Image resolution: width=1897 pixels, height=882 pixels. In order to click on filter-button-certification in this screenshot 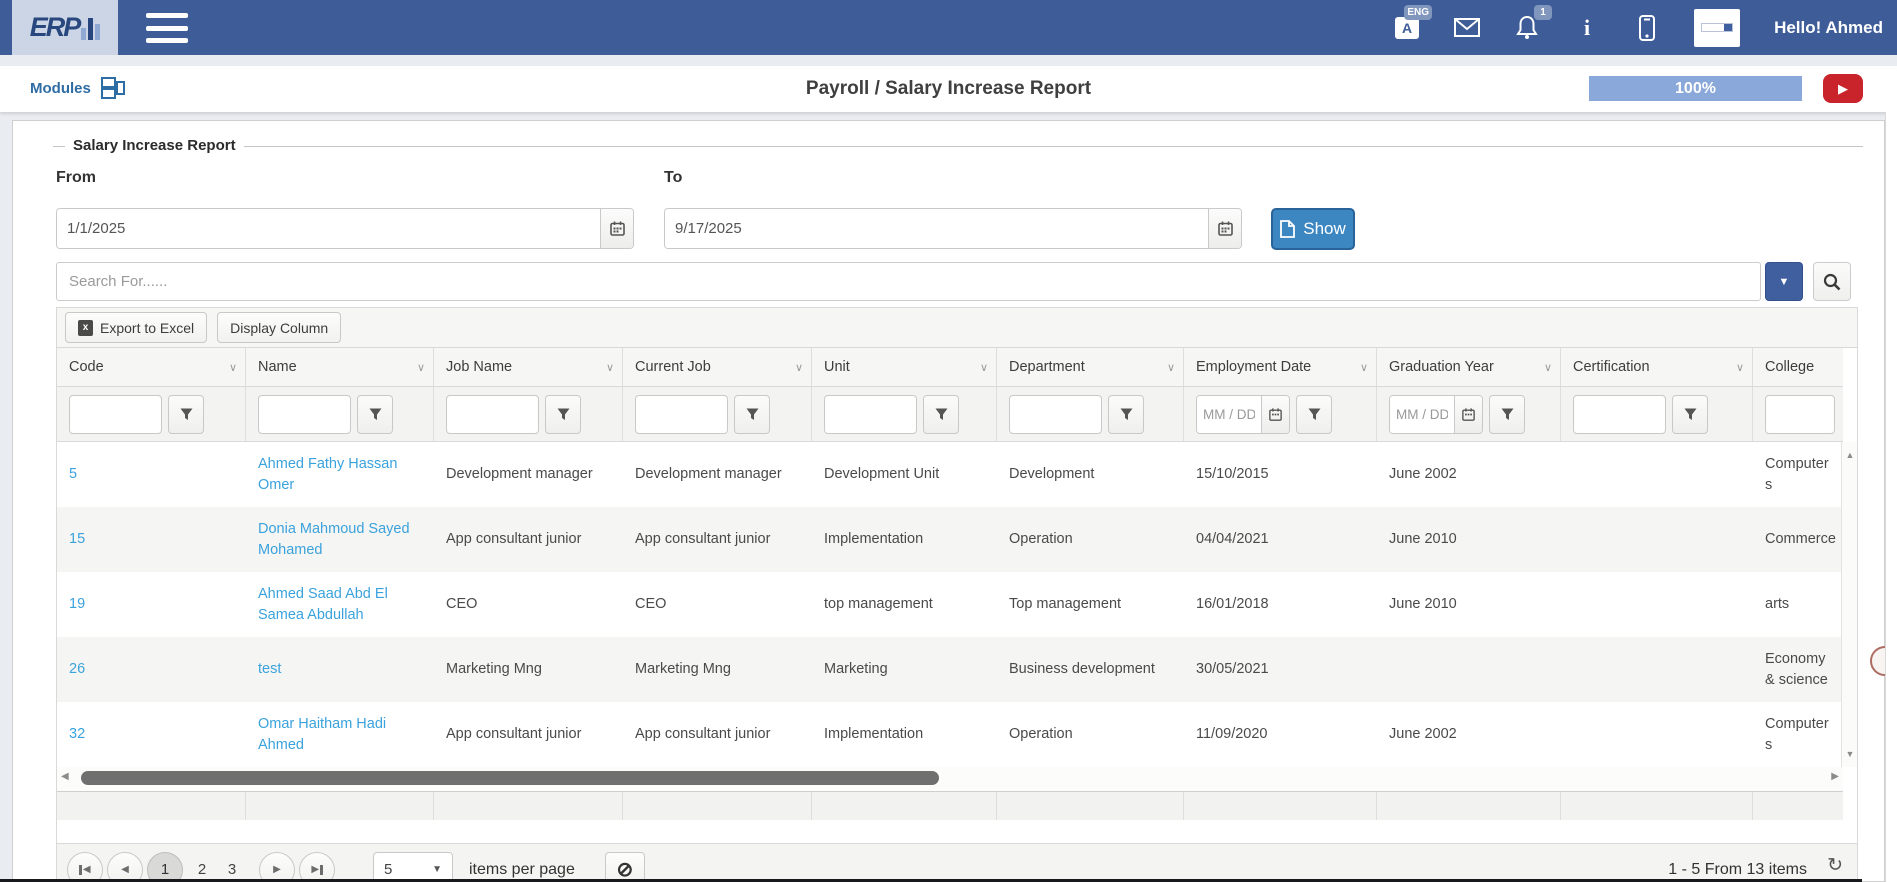, I will do `click(1690, 414)`.